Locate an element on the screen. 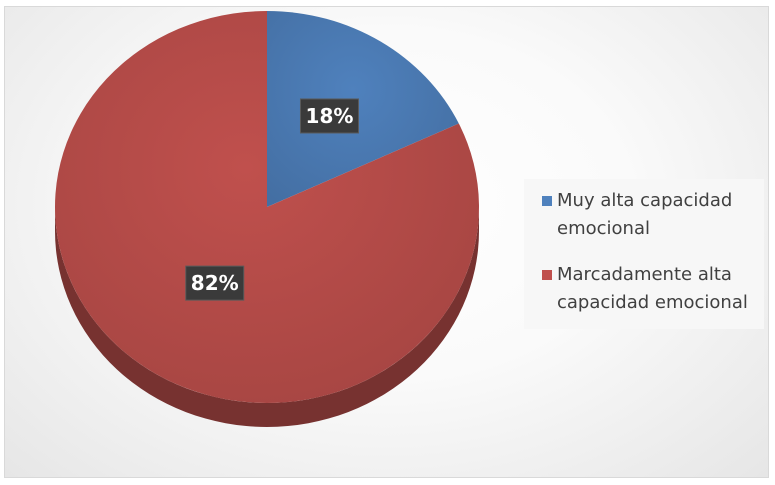 Image resolution: width=775 pixels, height=485 pixels. data-label-0: 18% is located at coordinates (330, 116).